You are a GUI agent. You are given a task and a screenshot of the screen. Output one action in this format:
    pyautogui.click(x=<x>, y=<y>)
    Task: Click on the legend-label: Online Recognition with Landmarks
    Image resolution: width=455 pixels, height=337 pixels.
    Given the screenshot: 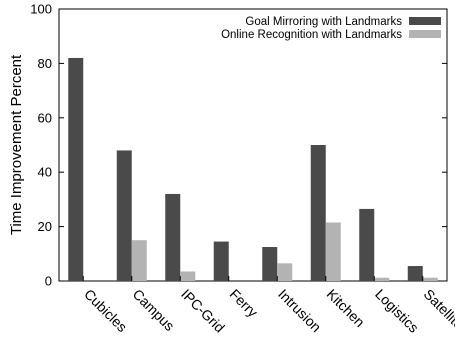 What is the action you would take?
    pyautogui.click(x=311, y=35)
    